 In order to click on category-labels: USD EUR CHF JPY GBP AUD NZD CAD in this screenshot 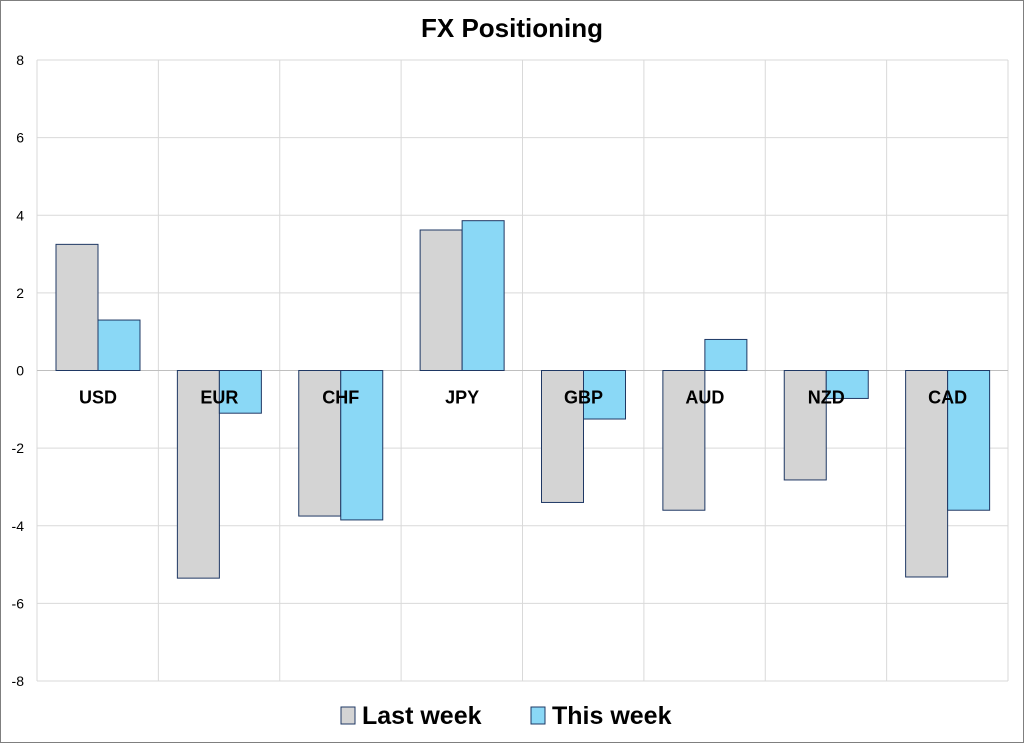, I will do `click(523, 398)`.